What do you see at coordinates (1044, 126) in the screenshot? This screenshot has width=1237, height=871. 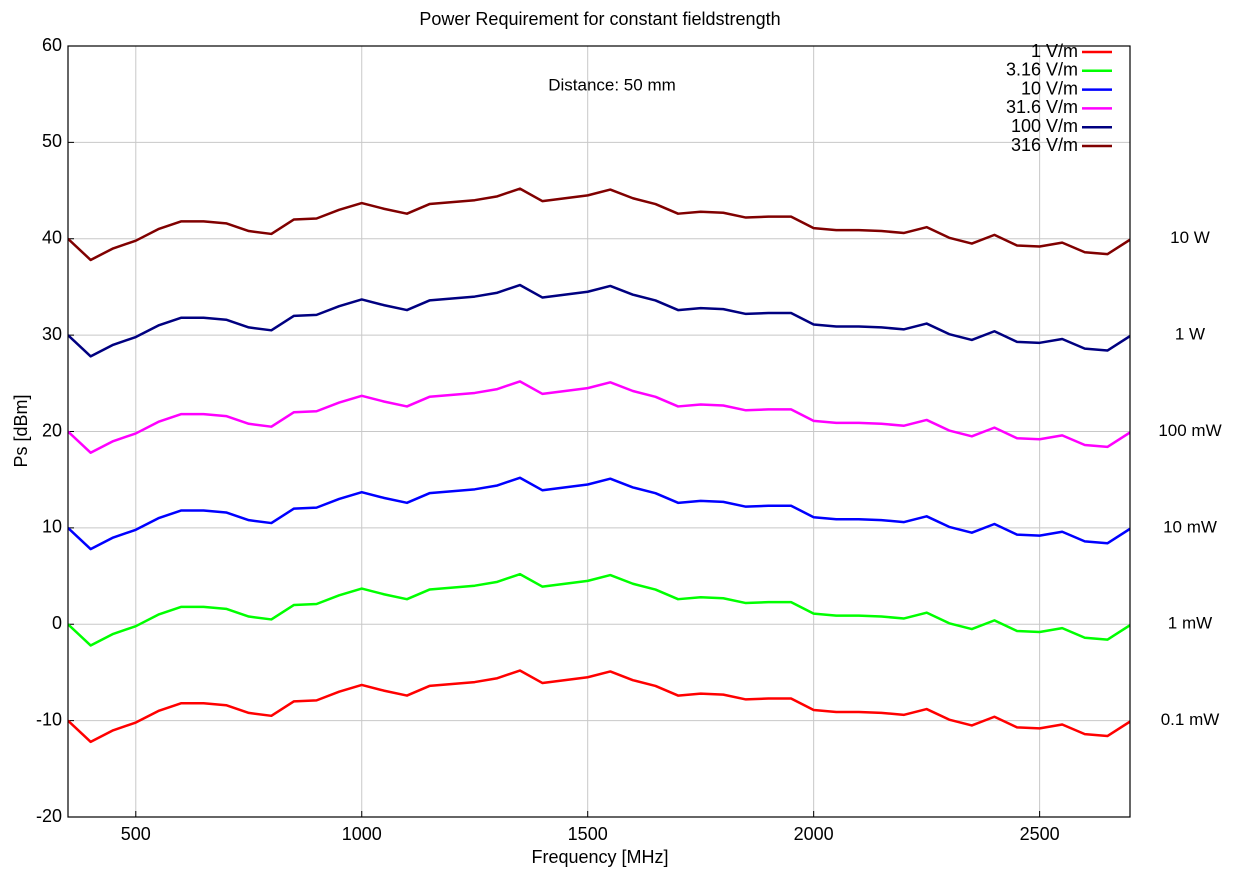 I see `legend-label: 100 V/m` at bounding box center [1044, 126].